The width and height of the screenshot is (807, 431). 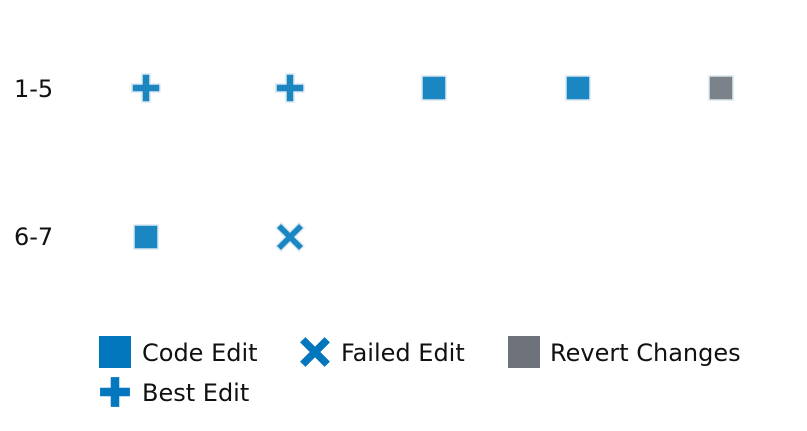 I want to click on row-label-1-5: 1-5, so click(x=34, y=89).